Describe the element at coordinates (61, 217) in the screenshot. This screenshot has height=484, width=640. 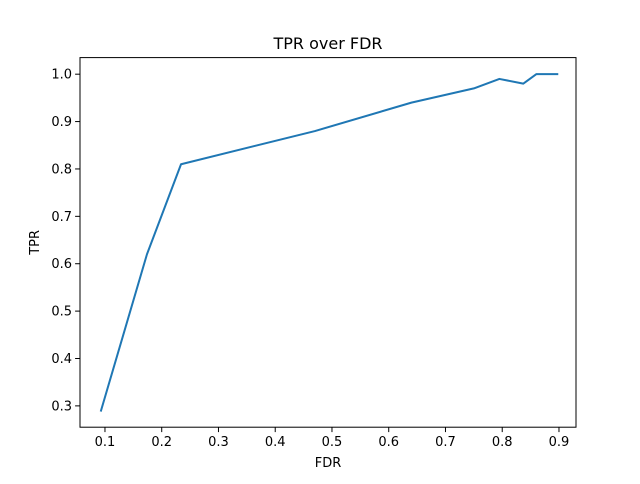
I see `y-tick-label: 0.7` at that location.